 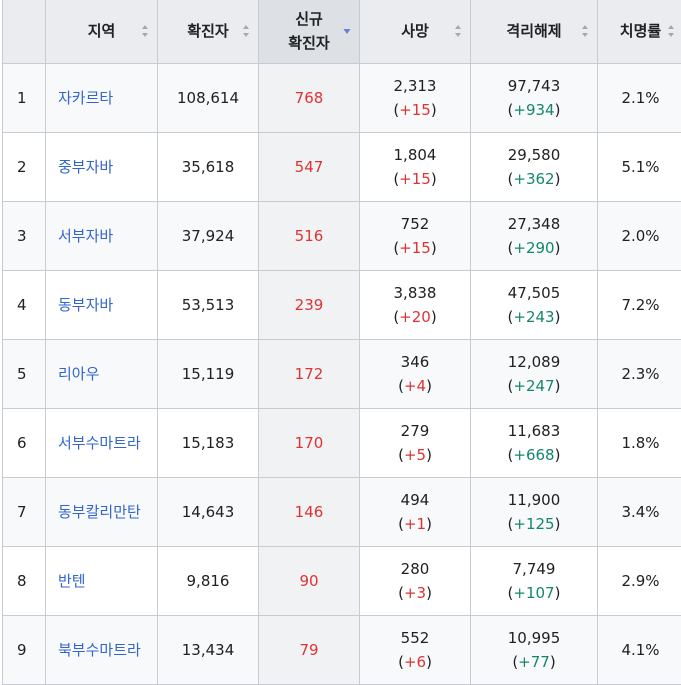 What do you see at coordinates (309, 19) in the screenshot?
I see `header-new-line1: 신규` at bounding box center [309, 19].